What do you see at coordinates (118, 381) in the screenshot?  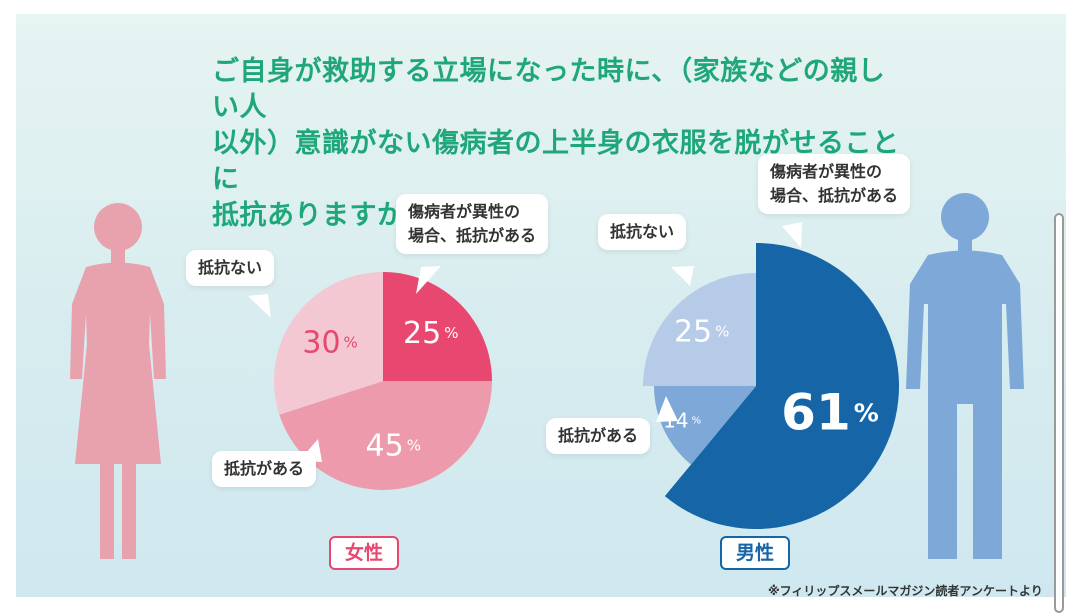 I see `female-person-icon` at bounding box center [118, 381].